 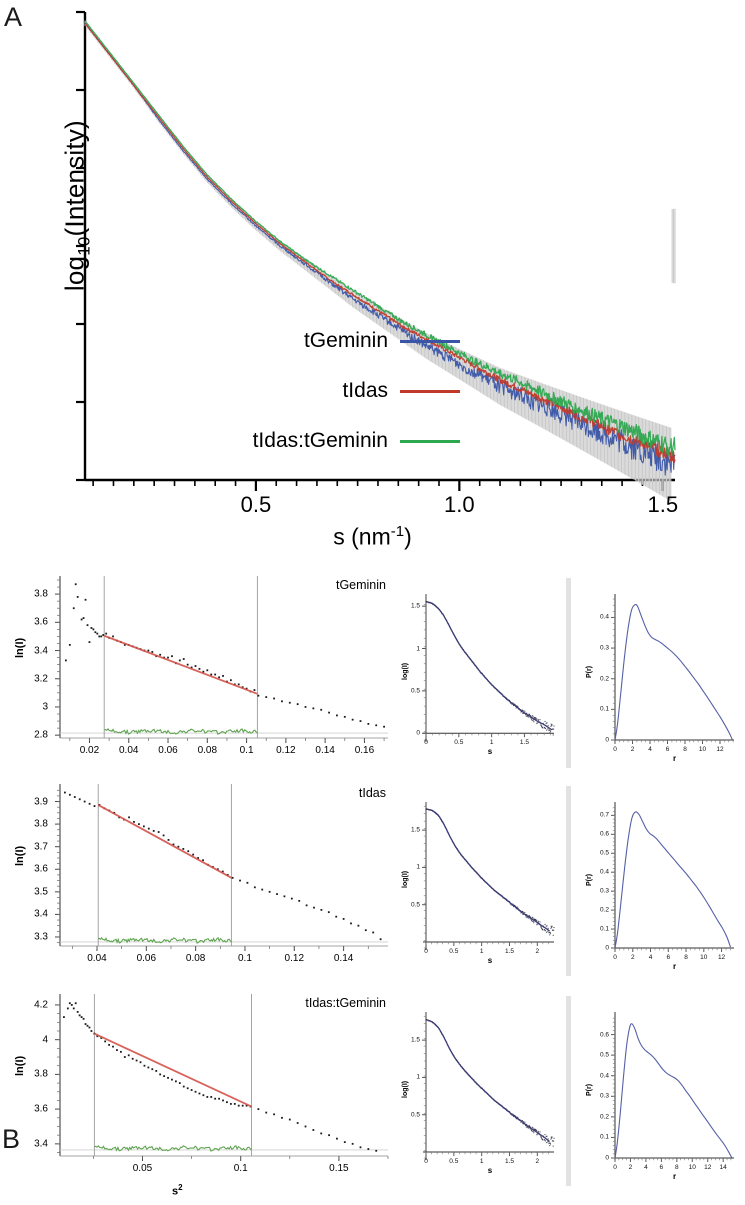 What do you see at coordinates (488, 876) in the screenshot?
I see `fit-svg-tidas` at bounding box center [488, 876].